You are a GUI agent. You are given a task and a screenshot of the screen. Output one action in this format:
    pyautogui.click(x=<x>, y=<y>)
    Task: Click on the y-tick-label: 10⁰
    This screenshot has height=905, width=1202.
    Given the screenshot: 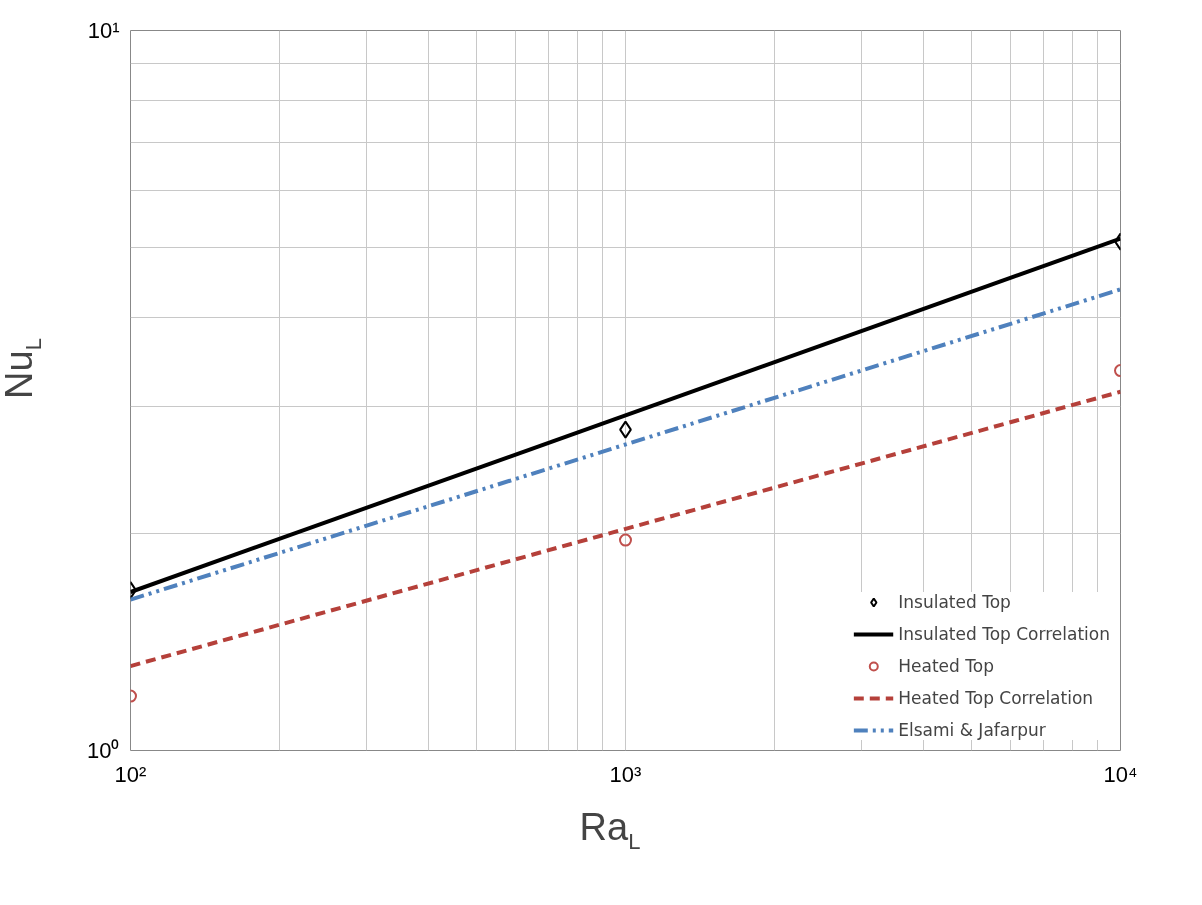 What is the action you would take?
    pyautogui.click(x=103, y=750)
    